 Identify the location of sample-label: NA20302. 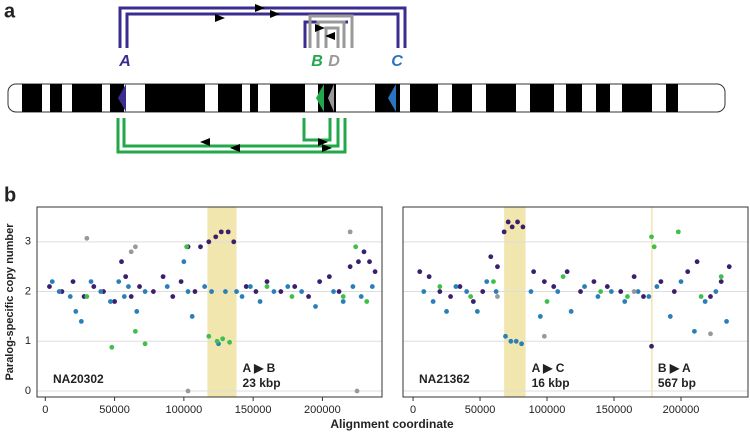
(78, 379).